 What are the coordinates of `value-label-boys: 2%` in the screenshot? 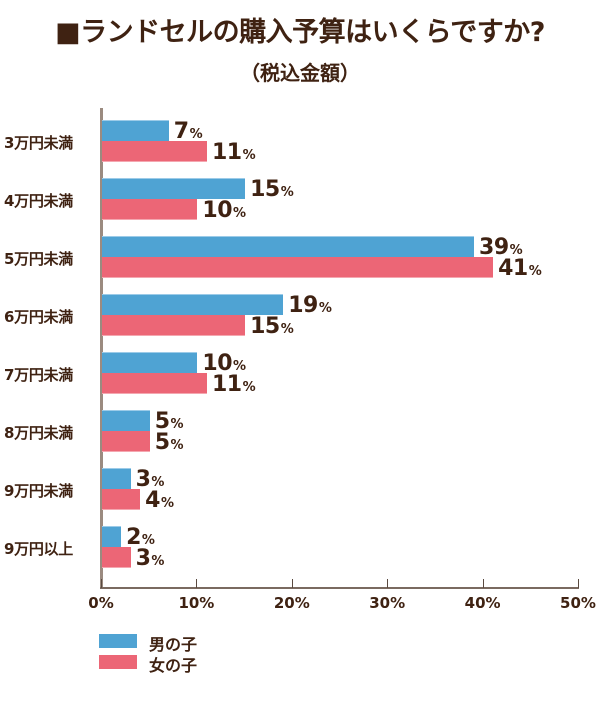 It's located at (140, 538).